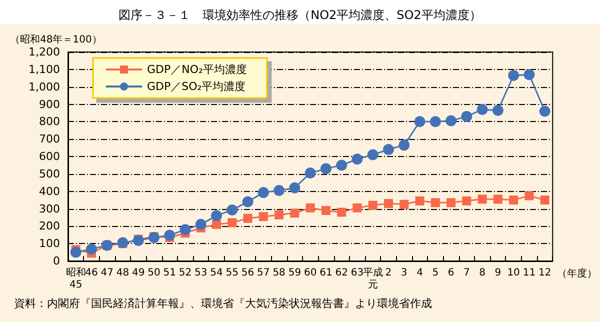 This screenshot has height=322, width=600. Describe the element at coordinates (388, 273) in the screenshot. I see `x-tick-label: 2` at that location.